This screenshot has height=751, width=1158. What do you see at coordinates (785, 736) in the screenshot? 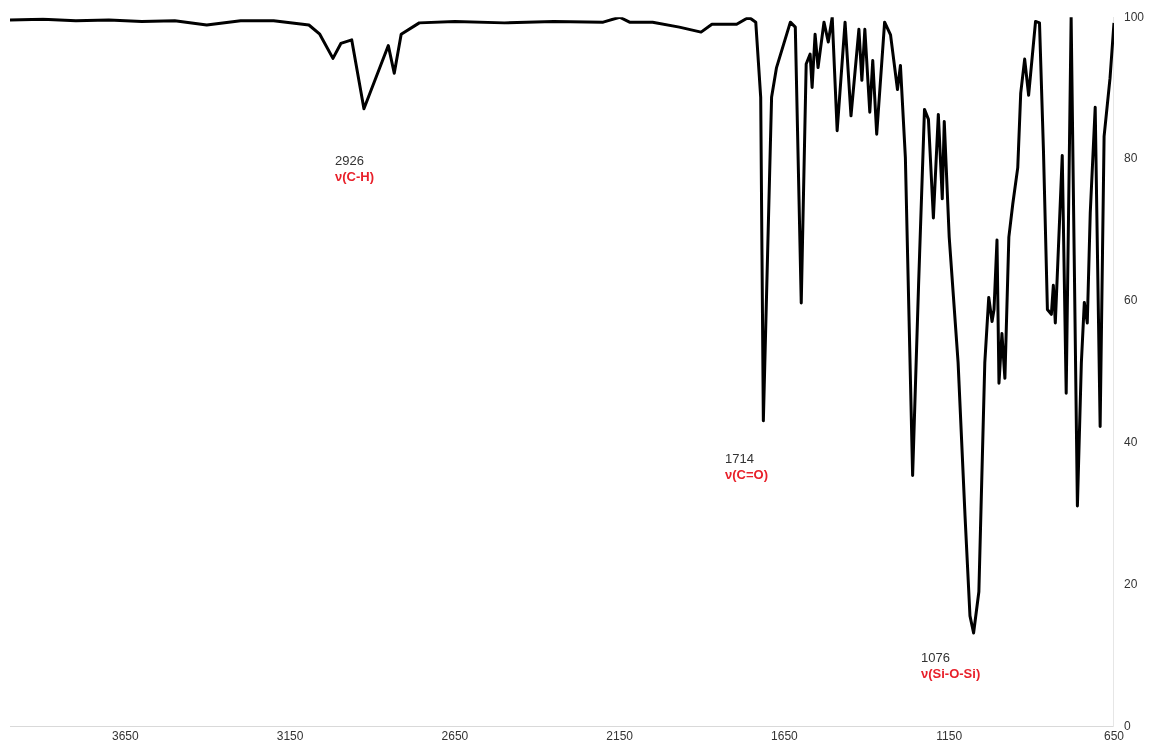
I see `x-tick-label: 1650` at bounding box center [785, 736].